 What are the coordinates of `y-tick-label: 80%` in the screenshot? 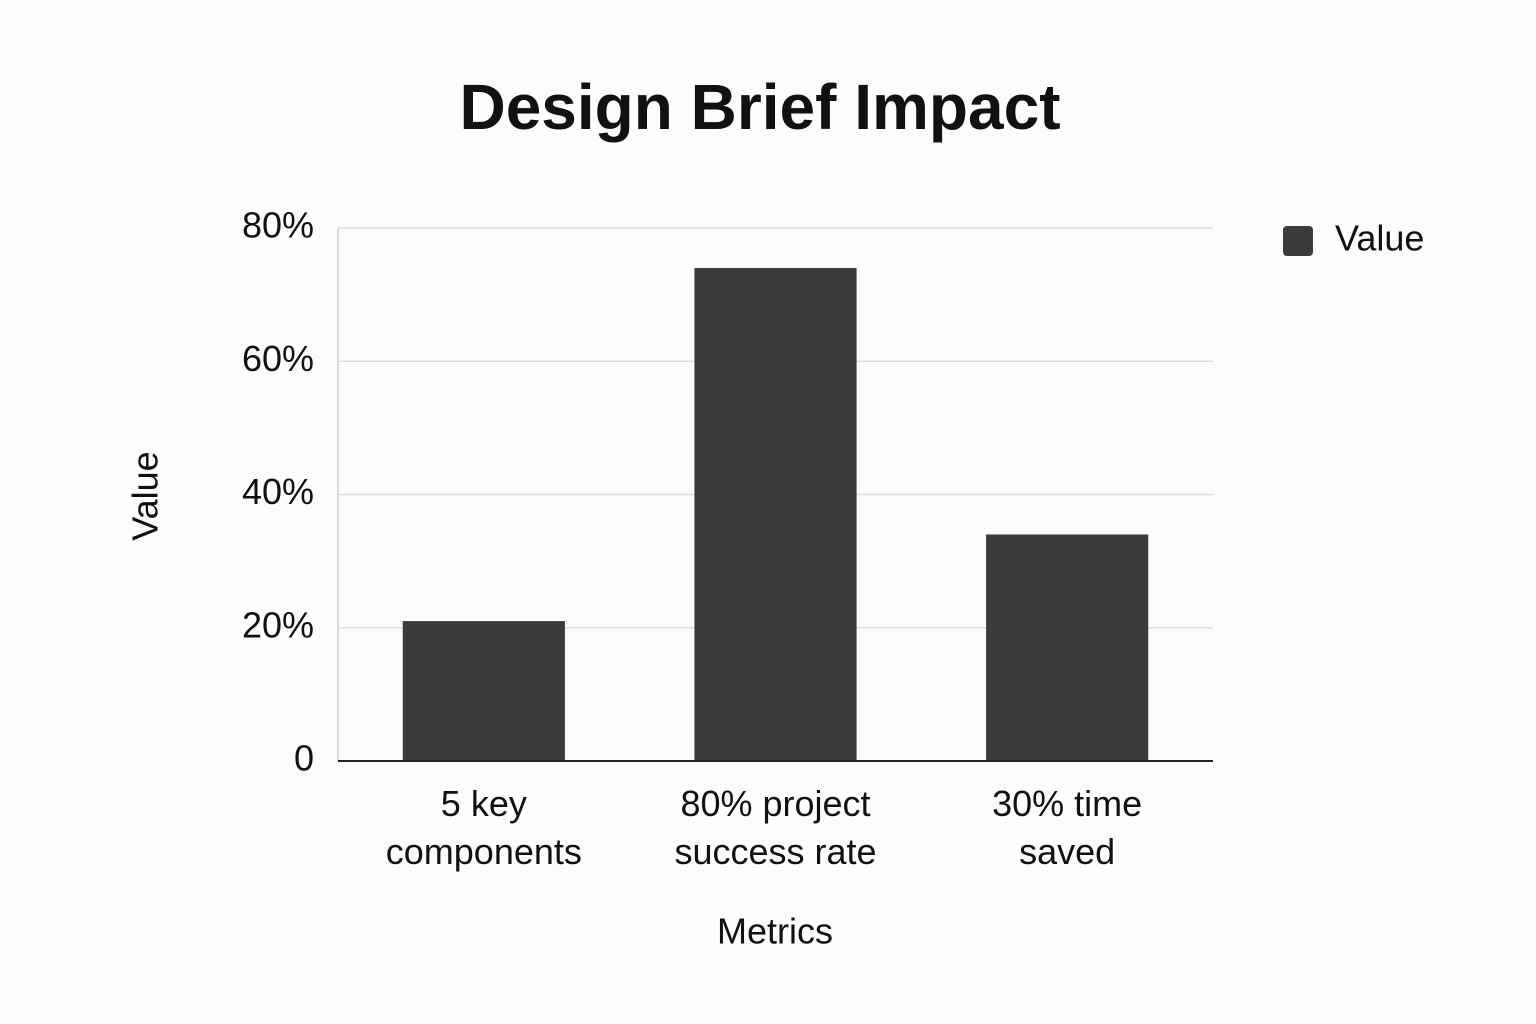 It's located at (278, 225).